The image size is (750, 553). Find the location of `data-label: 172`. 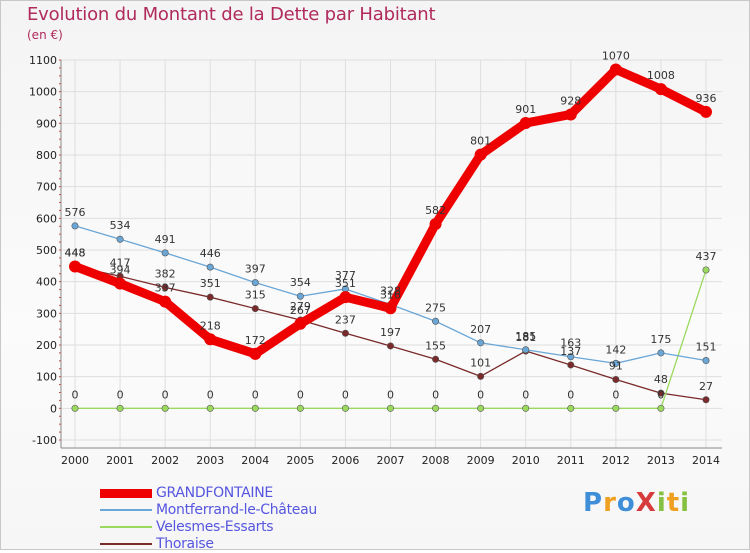

data-label: 172 is located at coordinates (255, 340).